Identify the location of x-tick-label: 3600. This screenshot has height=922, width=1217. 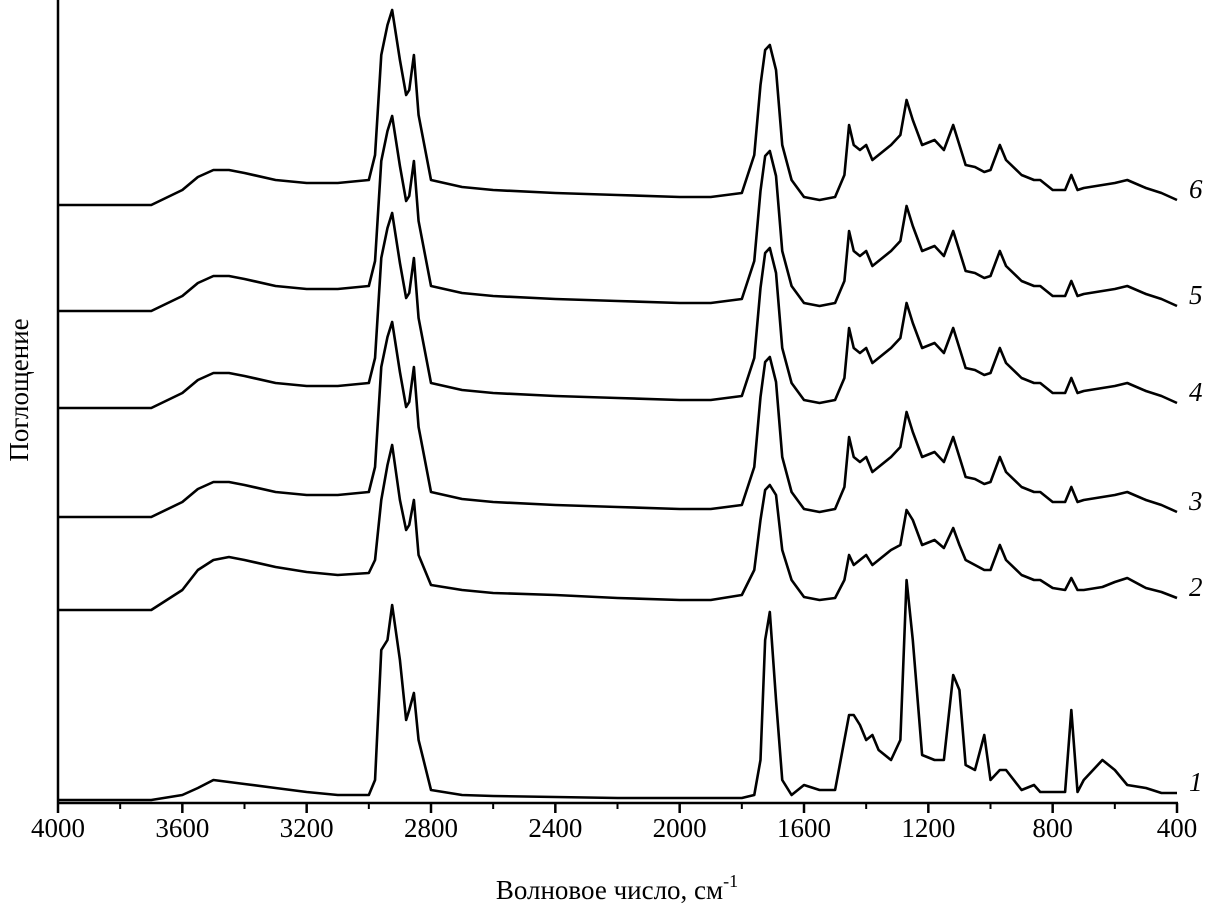
(182, 828).